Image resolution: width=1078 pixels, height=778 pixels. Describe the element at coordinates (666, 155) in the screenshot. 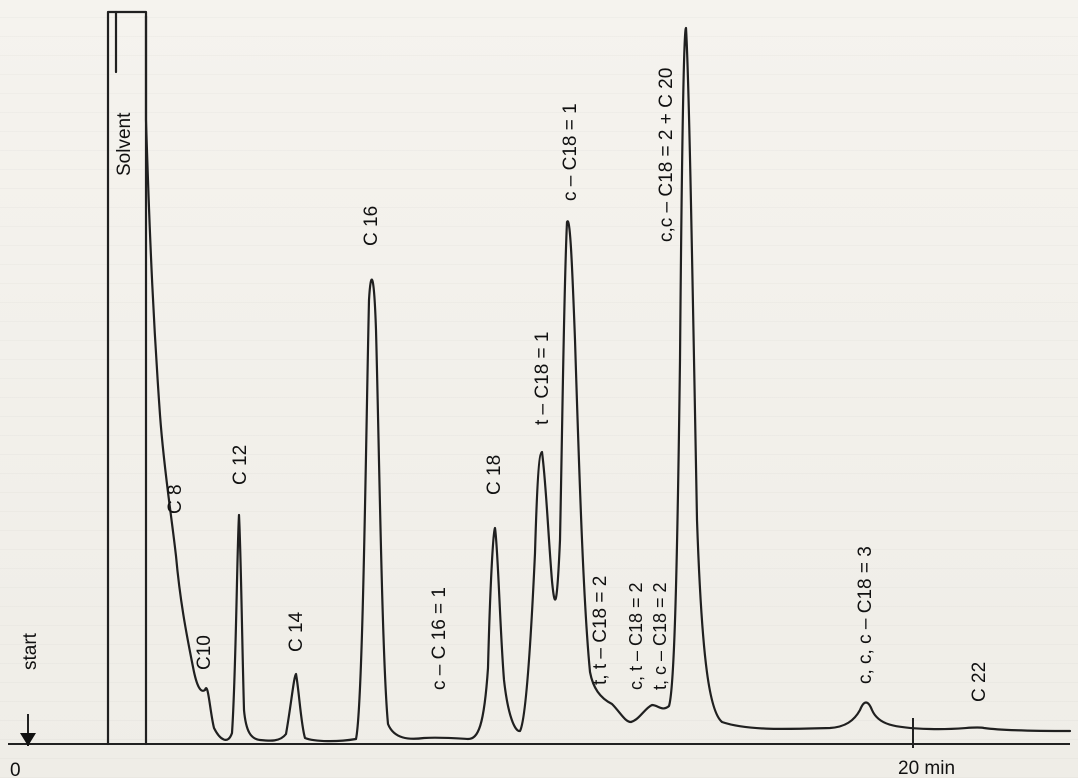

I see `label-cc-c18-2-c20: c,c – C18 = 2 + C 20` at that location.